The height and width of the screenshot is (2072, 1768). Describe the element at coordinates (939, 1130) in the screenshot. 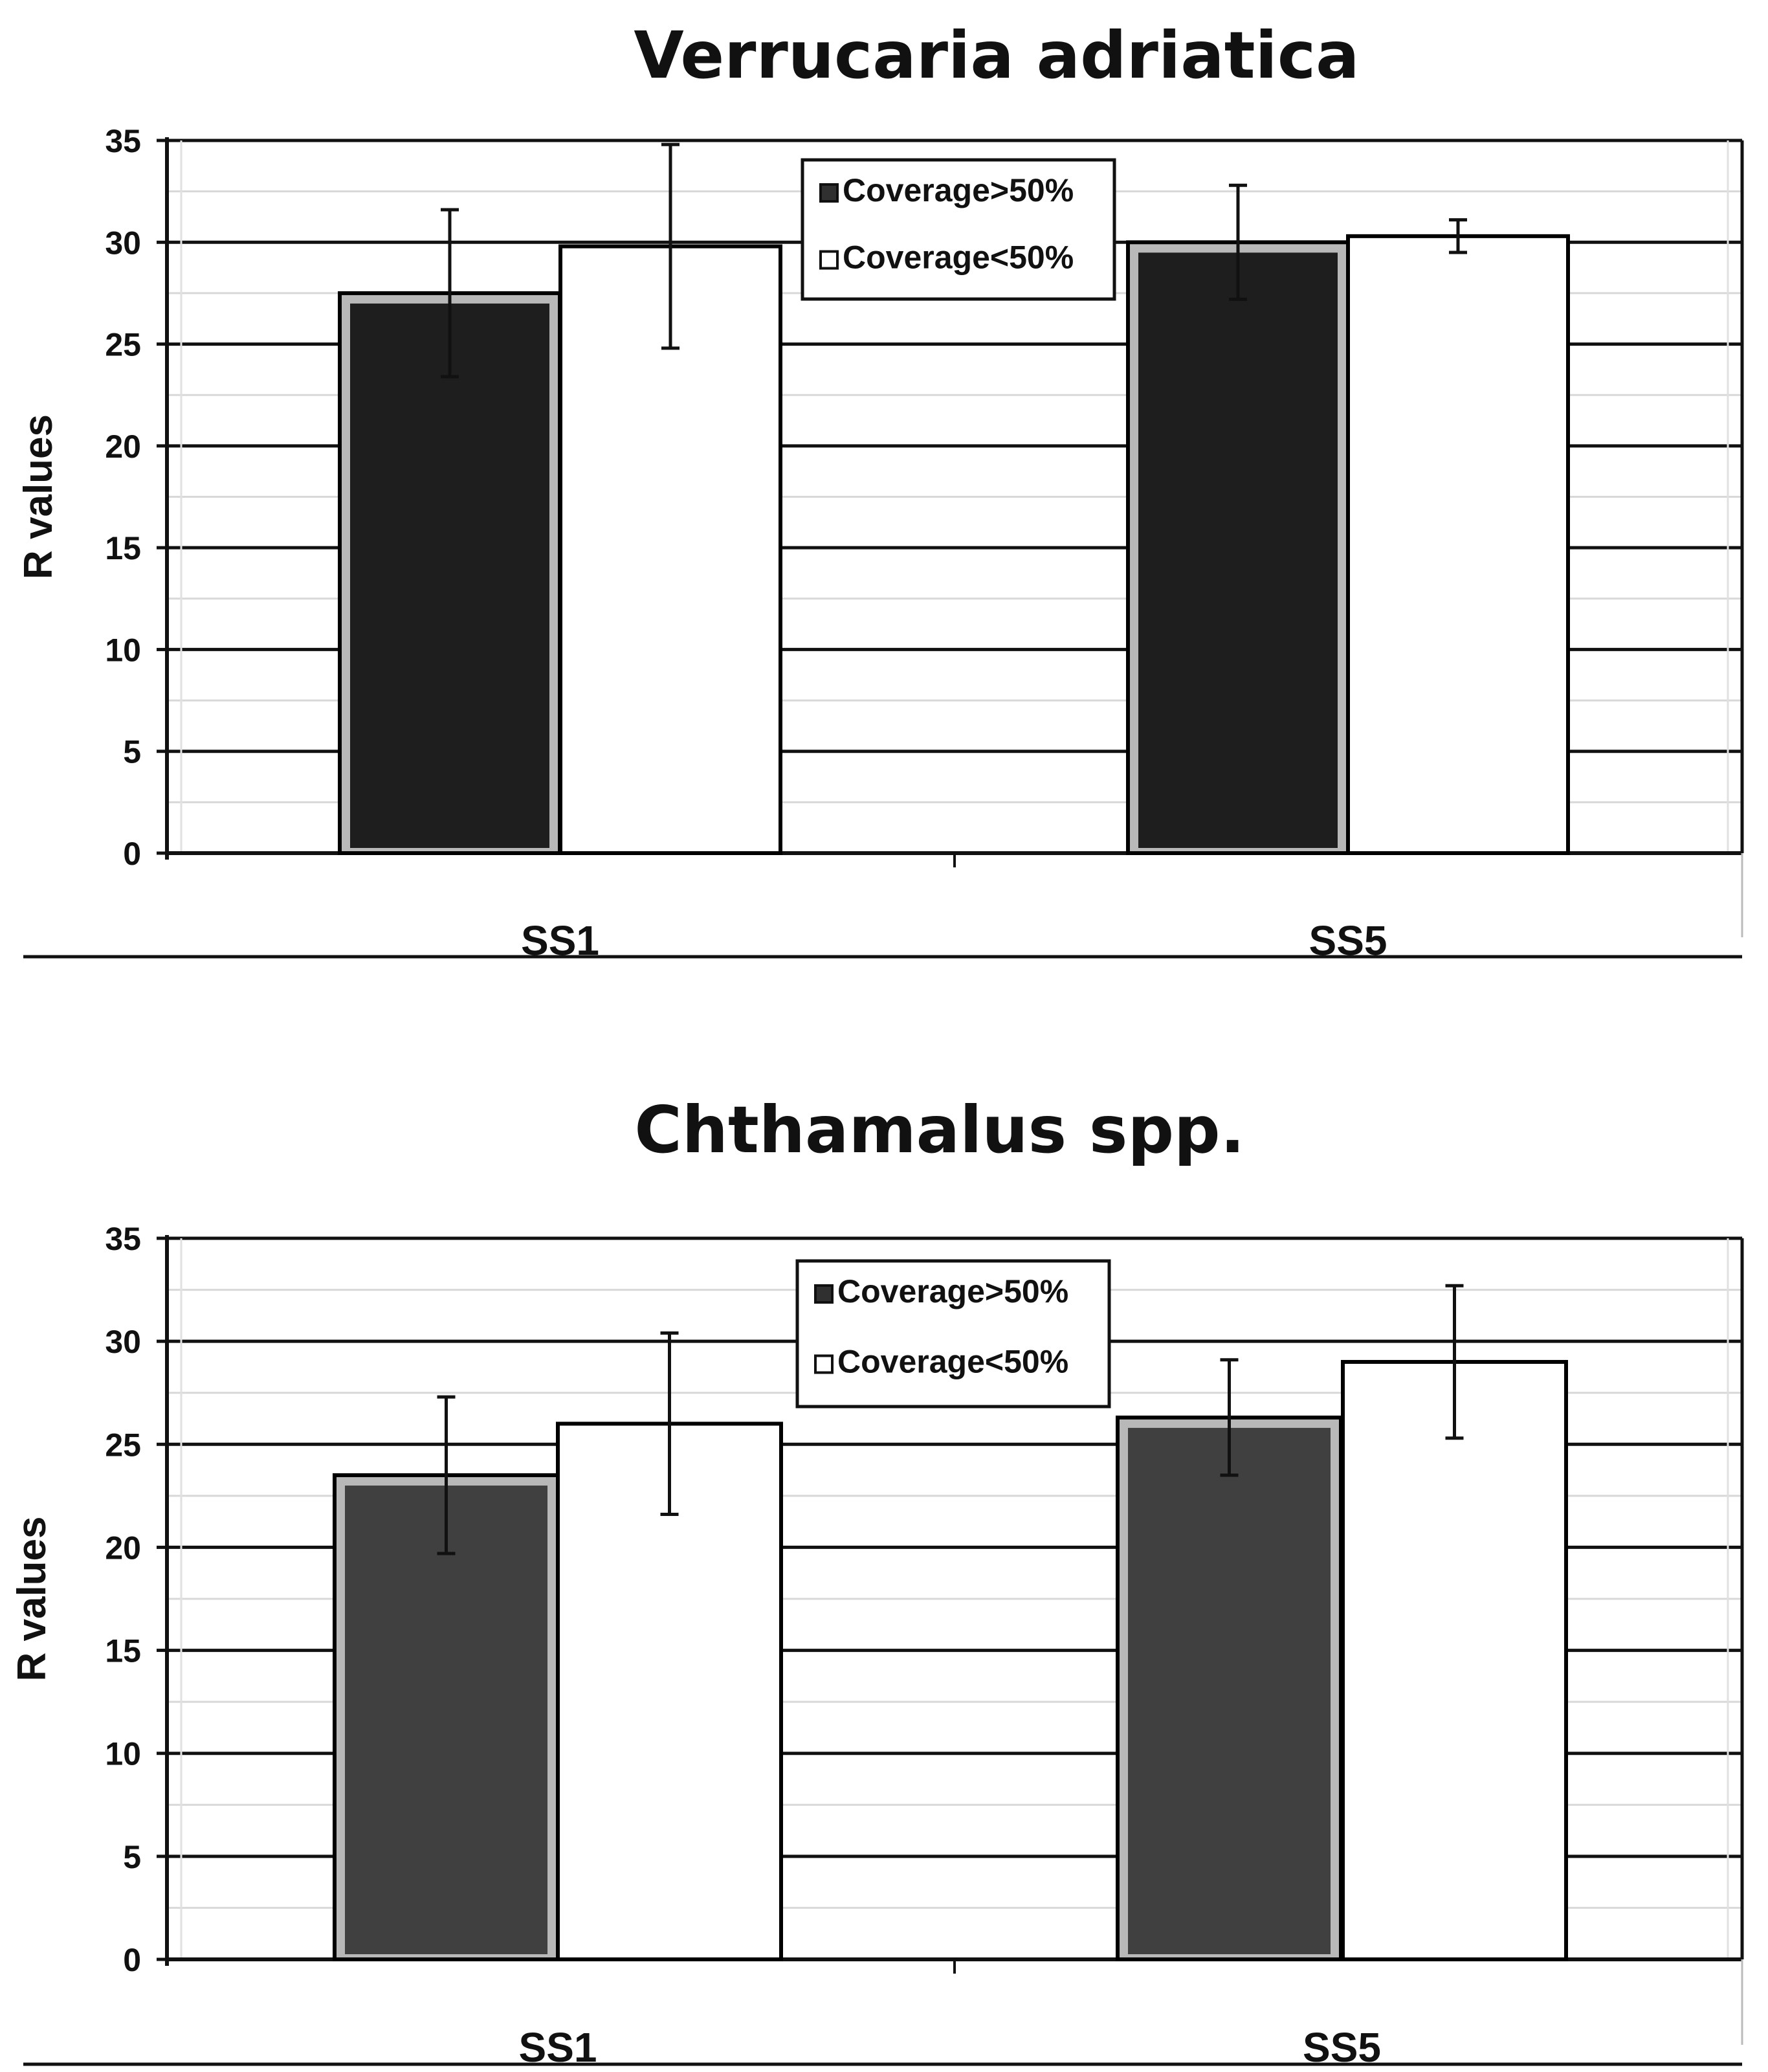

I see `chart-title: Chthamalus spp.` at that location.